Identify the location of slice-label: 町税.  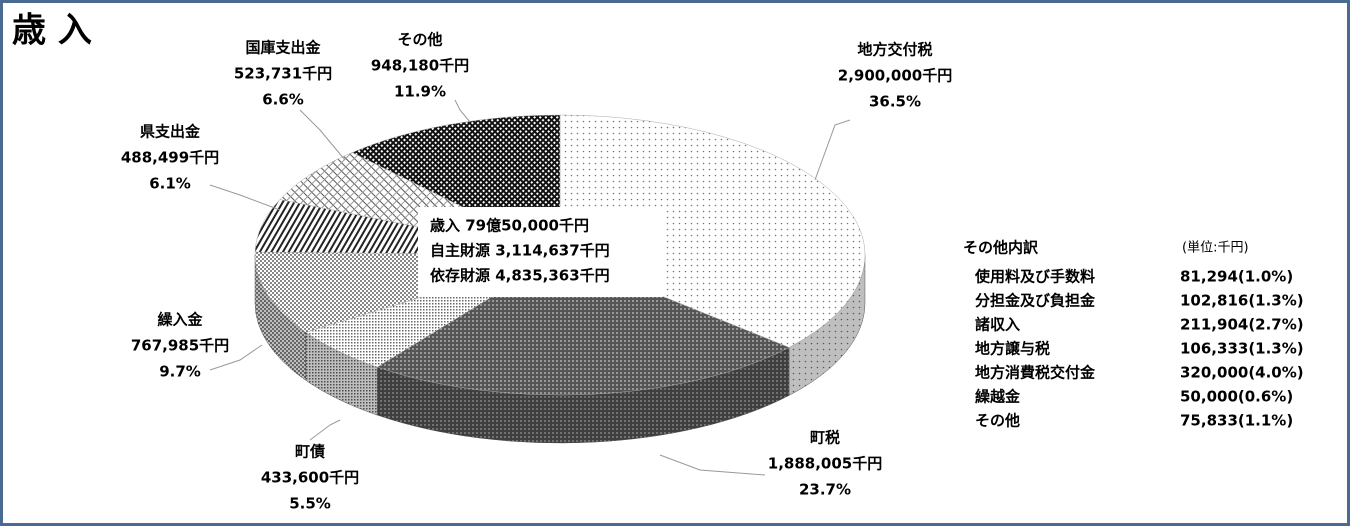
(825, 438).